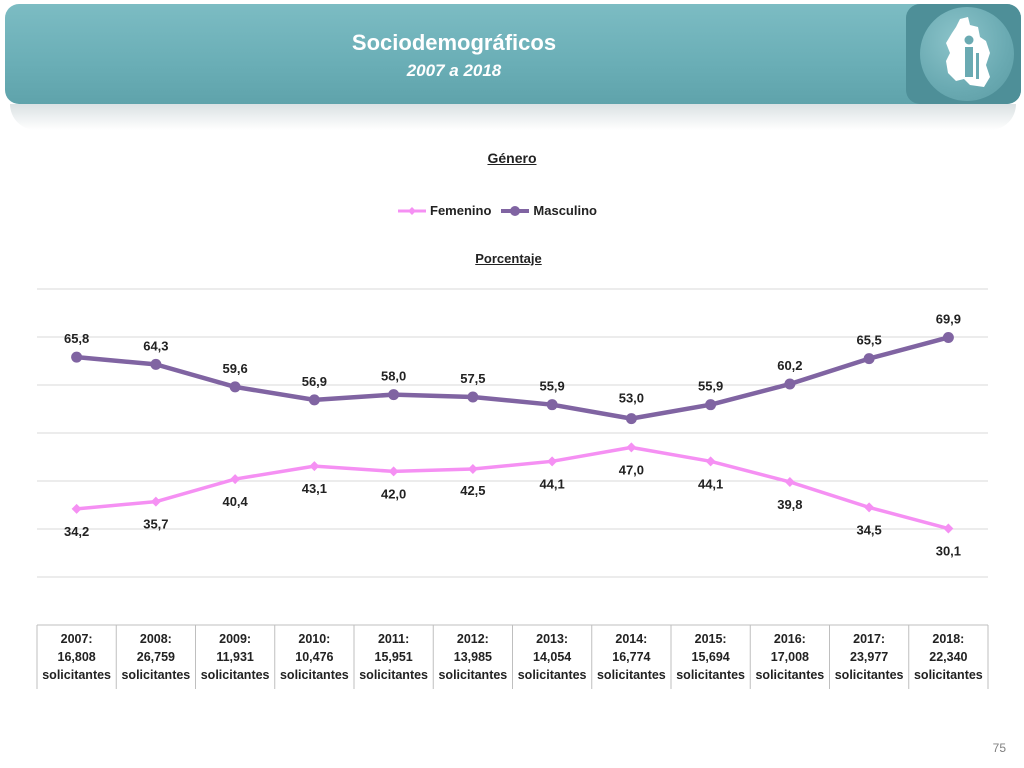  What do you see at coordinates (631, 469) in the screenshot?
I see `data-label-femenino: 47,0` at bounding box center [631, 469].